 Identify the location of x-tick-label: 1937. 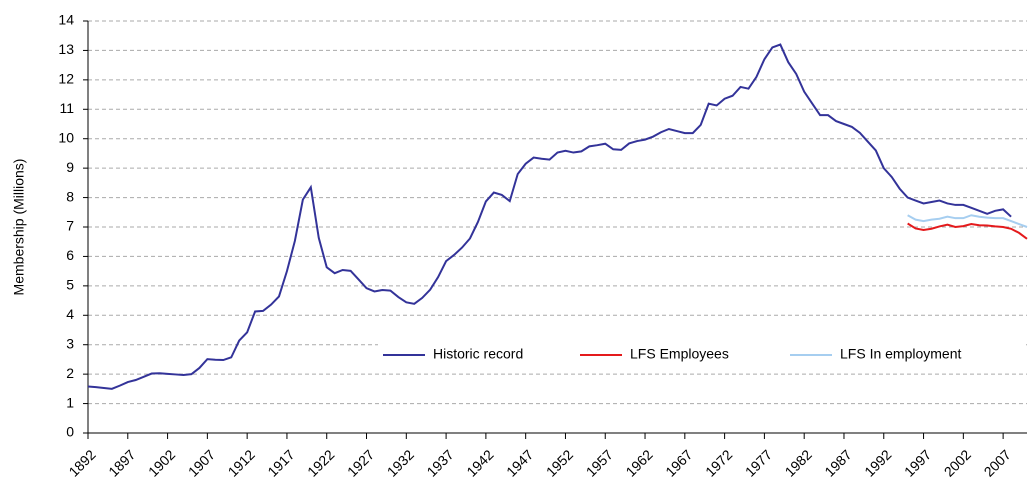
(439, 462).